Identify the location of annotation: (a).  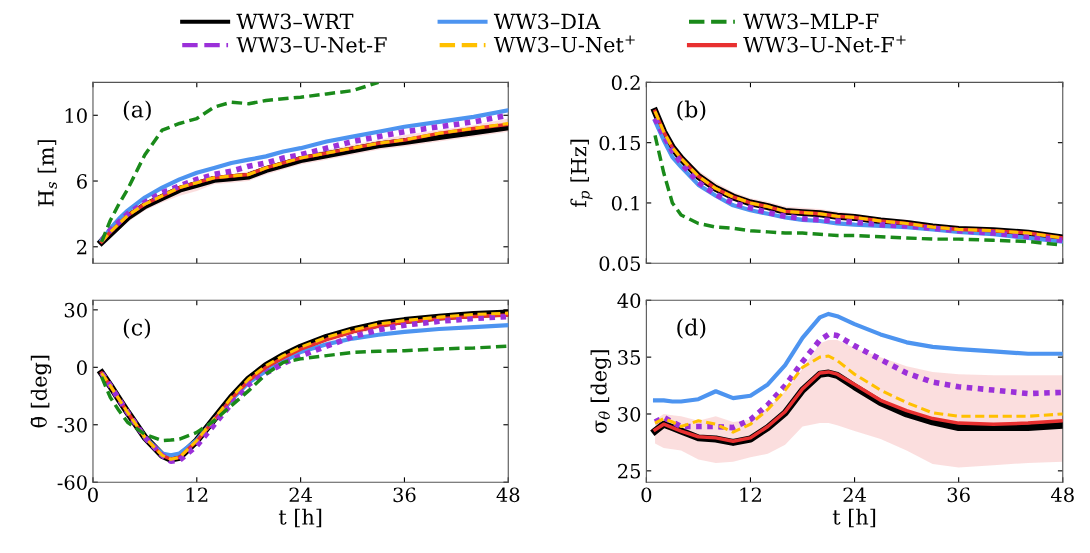
(137, 110).